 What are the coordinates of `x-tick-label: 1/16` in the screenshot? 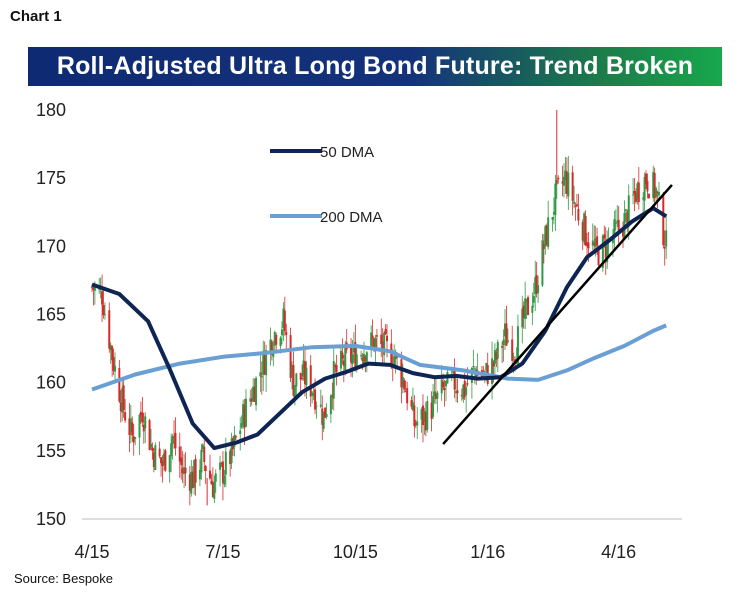 It's located at (487, 552).